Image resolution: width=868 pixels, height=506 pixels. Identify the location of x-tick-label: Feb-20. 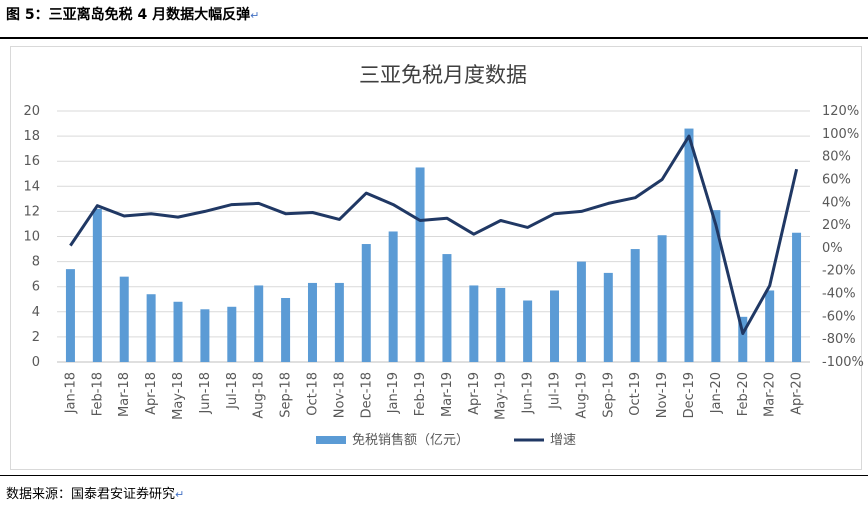
(743, 394).